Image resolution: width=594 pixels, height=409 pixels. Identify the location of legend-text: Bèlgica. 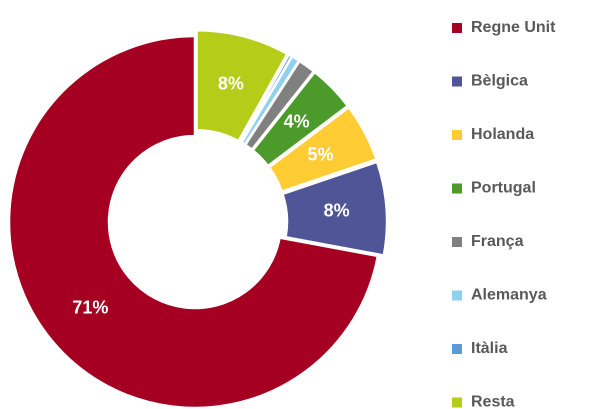
(499, 81).